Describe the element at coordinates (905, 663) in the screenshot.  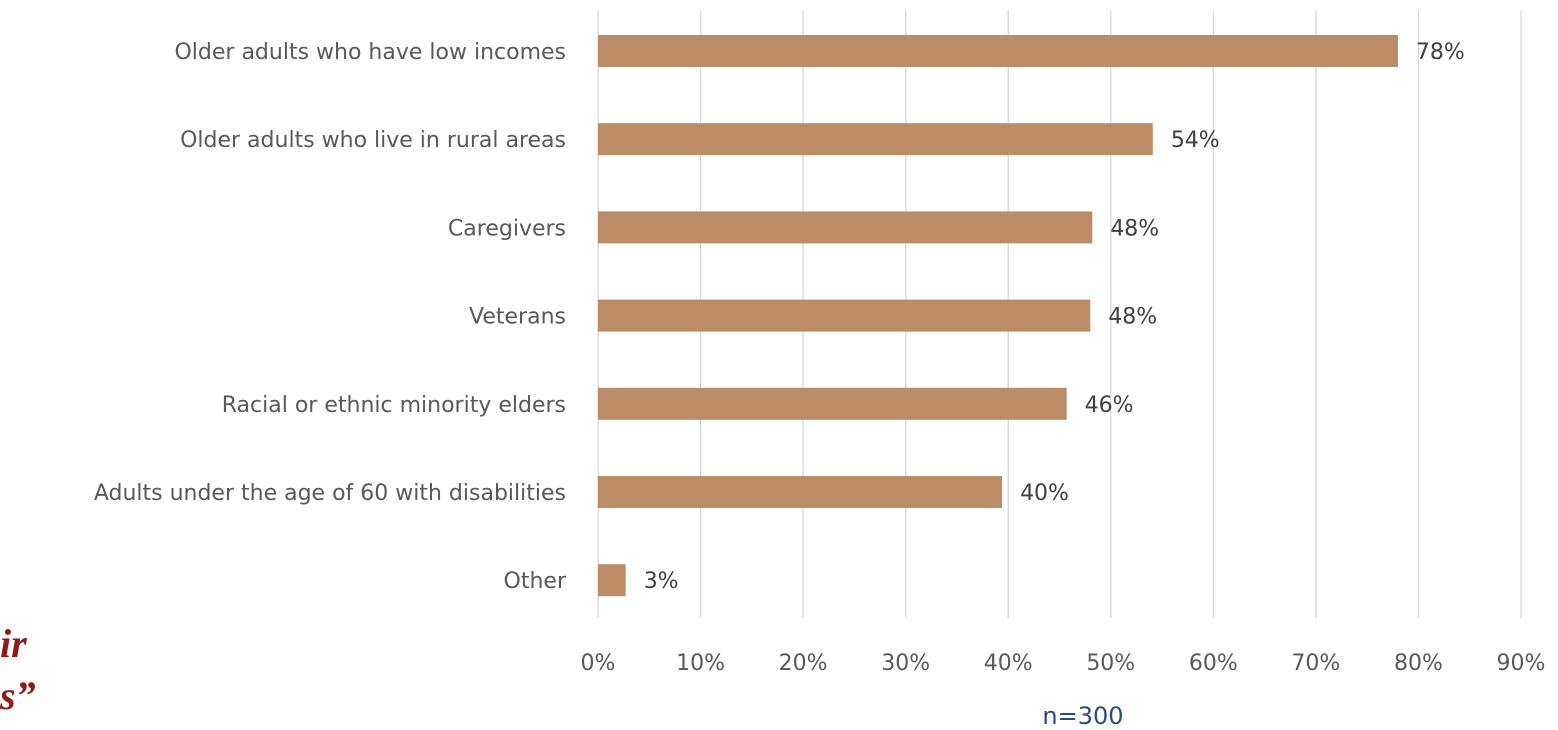
I see `x-tick-label: 30%` at that location.